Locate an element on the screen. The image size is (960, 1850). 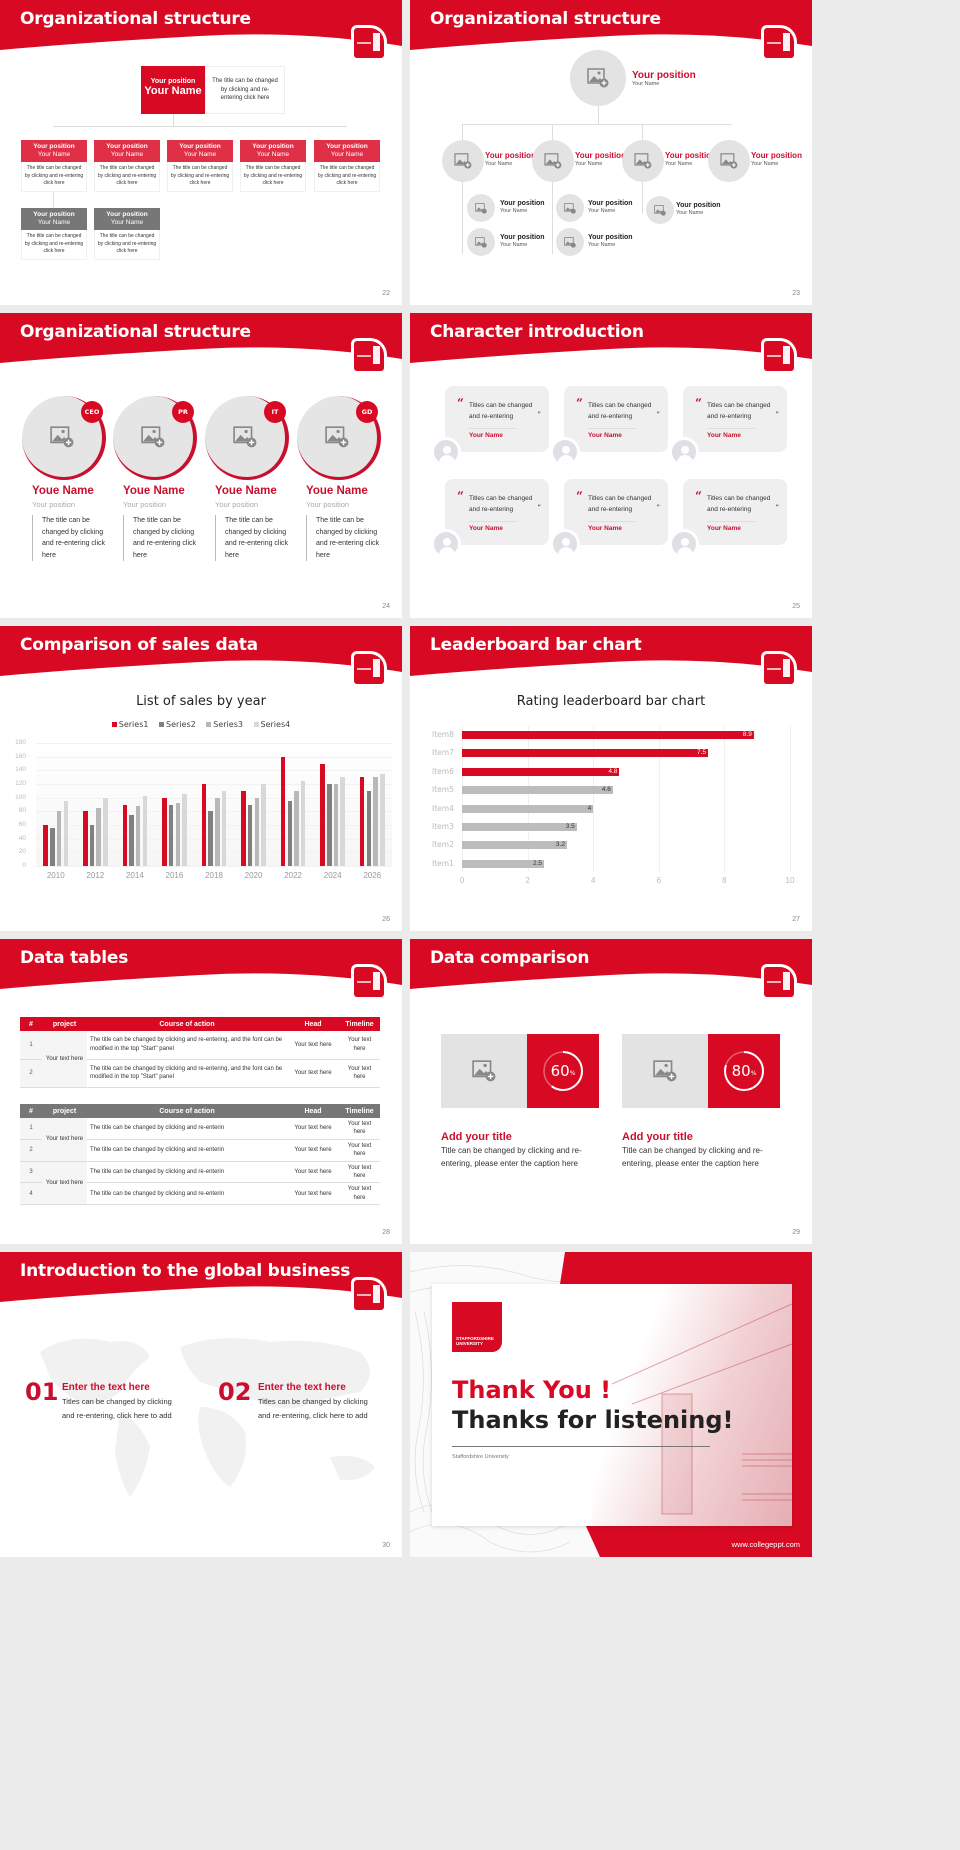
bar-series1-2022 is located at coordinates (283, 811).